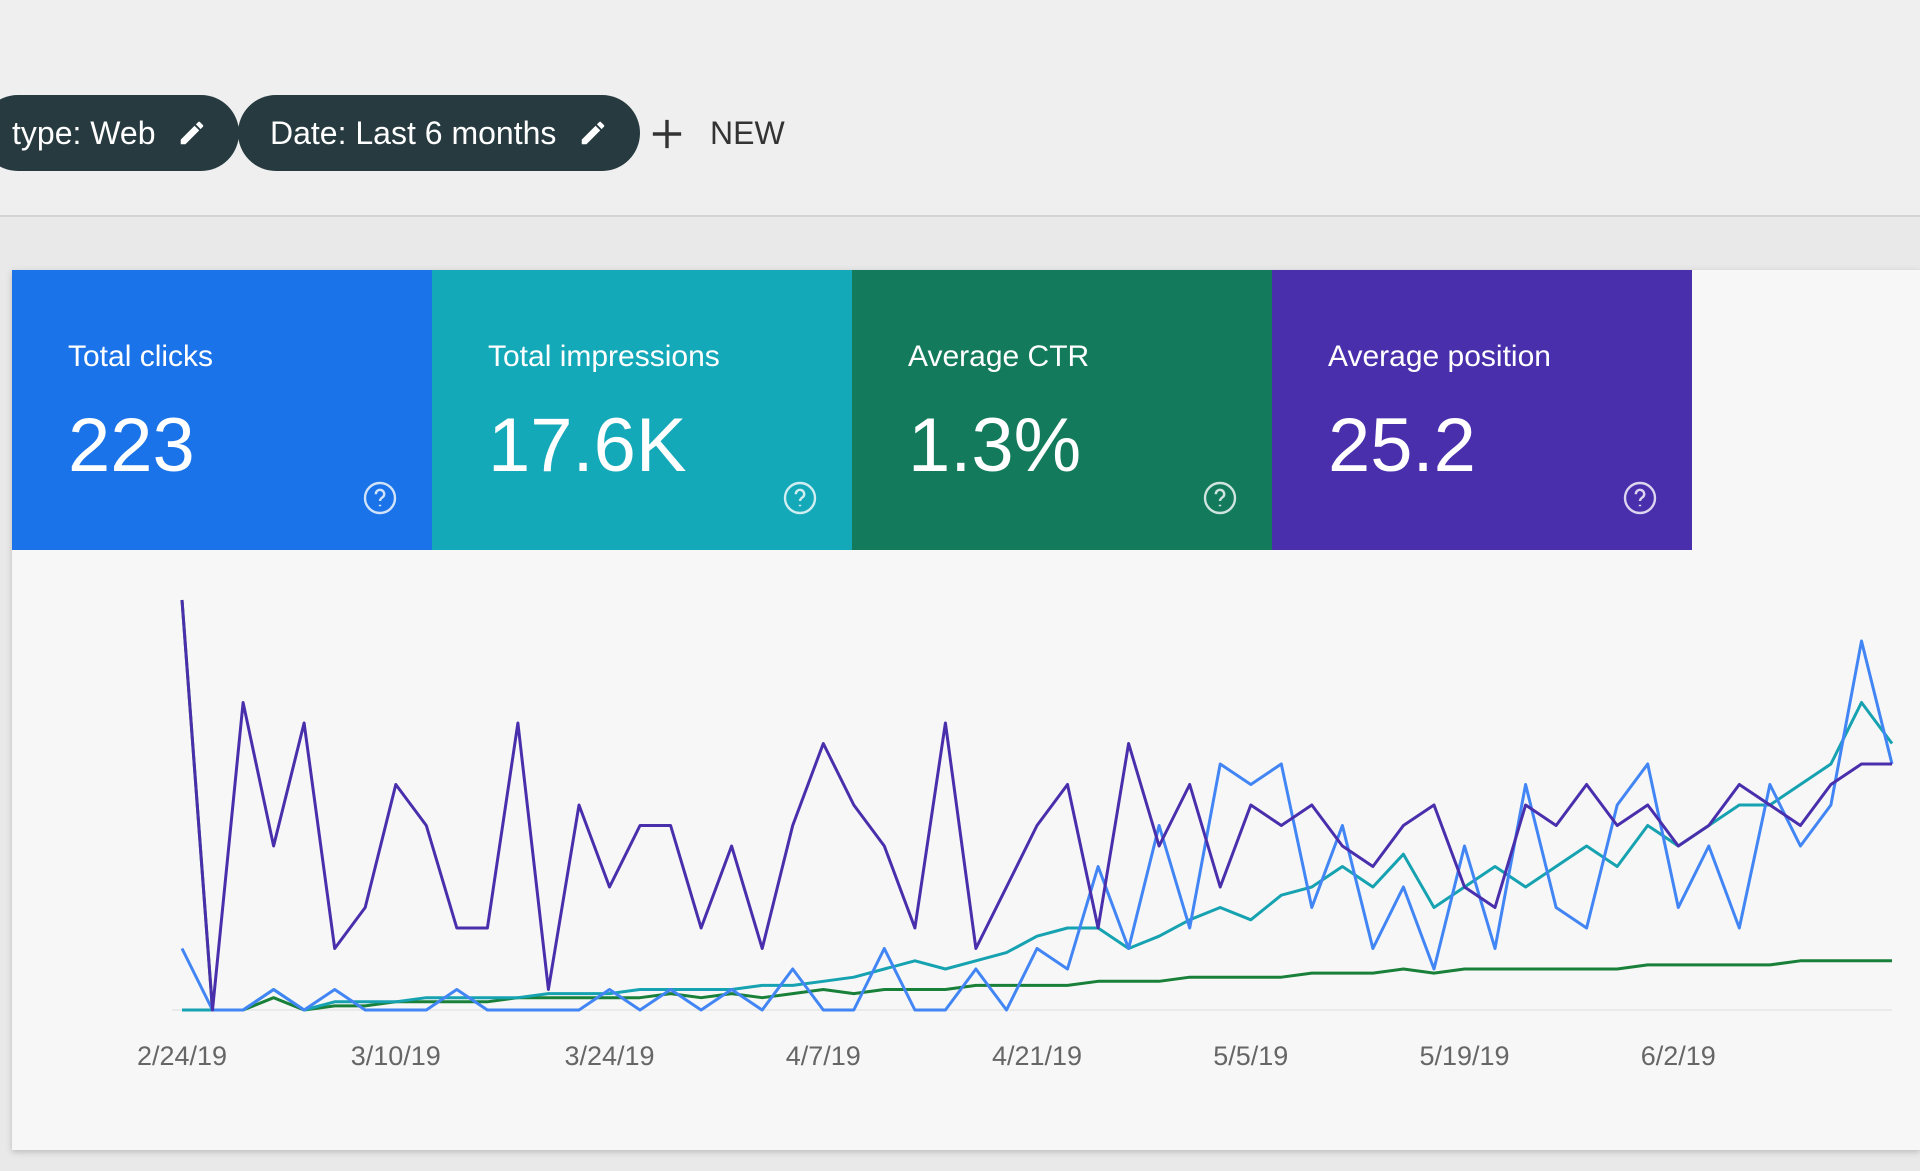  I want to click on x-tick-label: 5/5/19, so click(1250, 1056).